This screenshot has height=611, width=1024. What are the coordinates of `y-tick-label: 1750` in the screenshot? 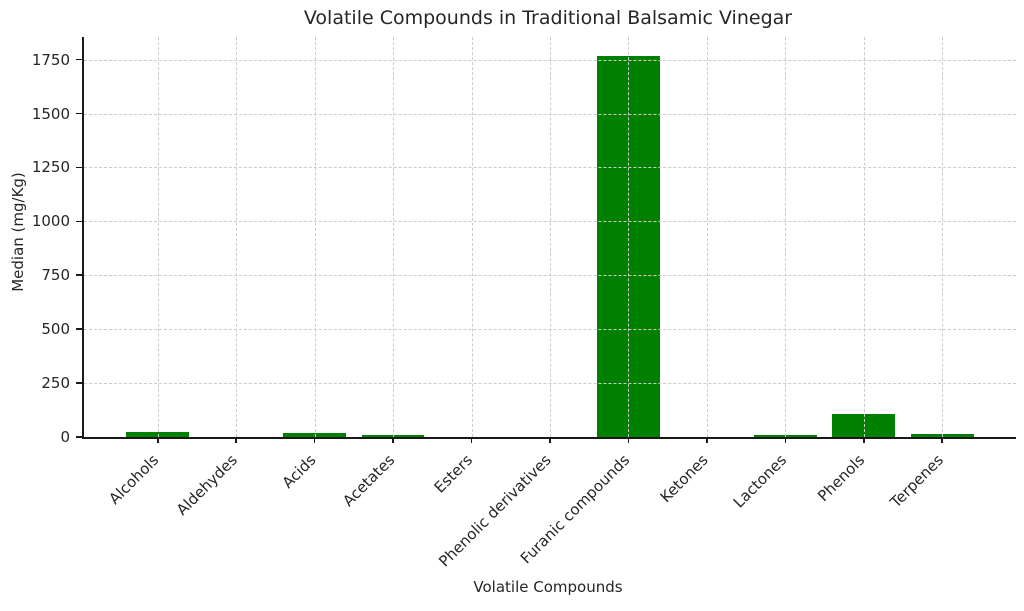 It's located at (50, 59).